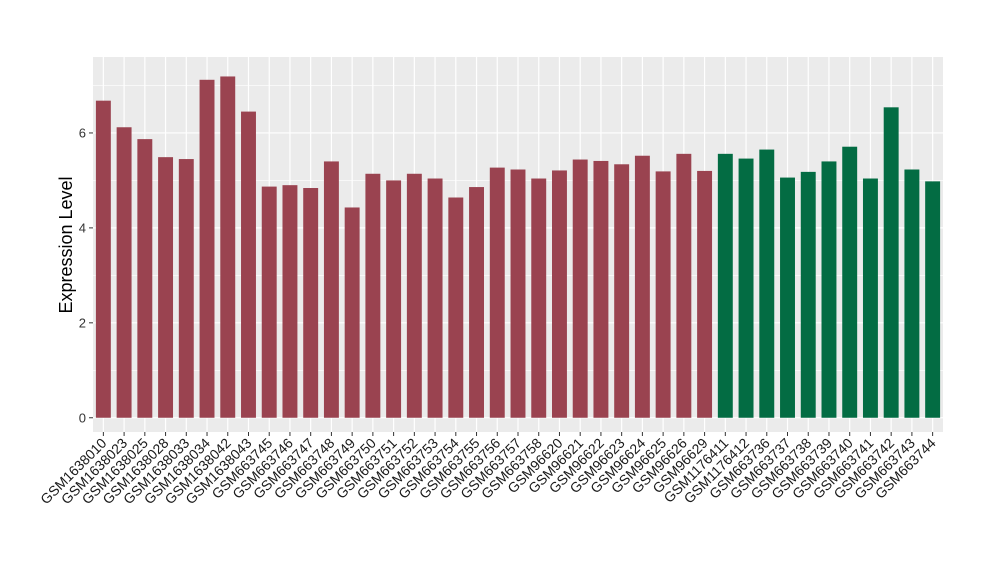 The height and width of the screenshot is (580, 1000). I want to click on bar-GSM1638028, so click(166, 287).